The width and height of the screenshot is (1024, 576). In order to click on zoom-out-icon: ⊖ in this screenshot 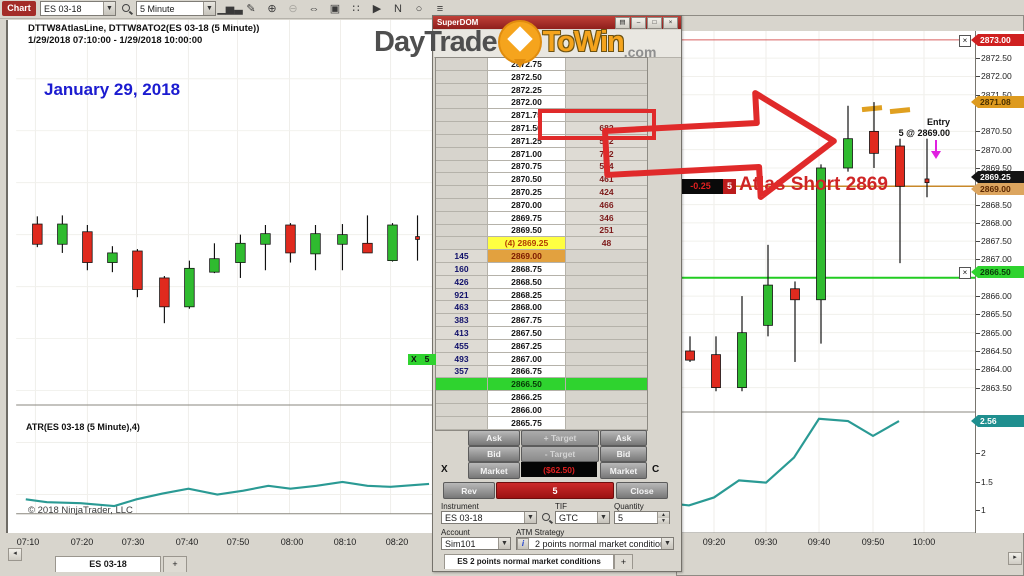, I will do `click(293, 9)`.